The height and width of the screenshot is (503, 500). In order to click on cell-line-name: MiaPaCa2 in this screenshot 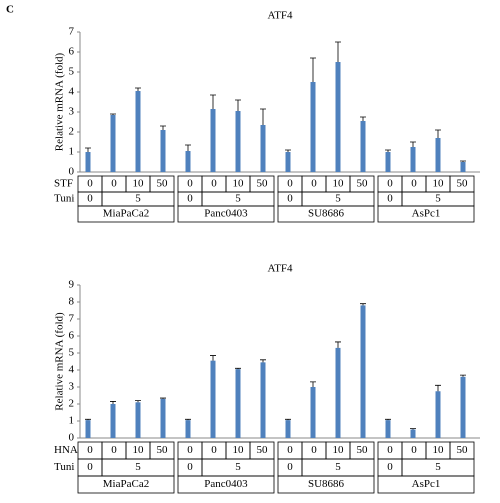, I will do `click(126, 484)`.